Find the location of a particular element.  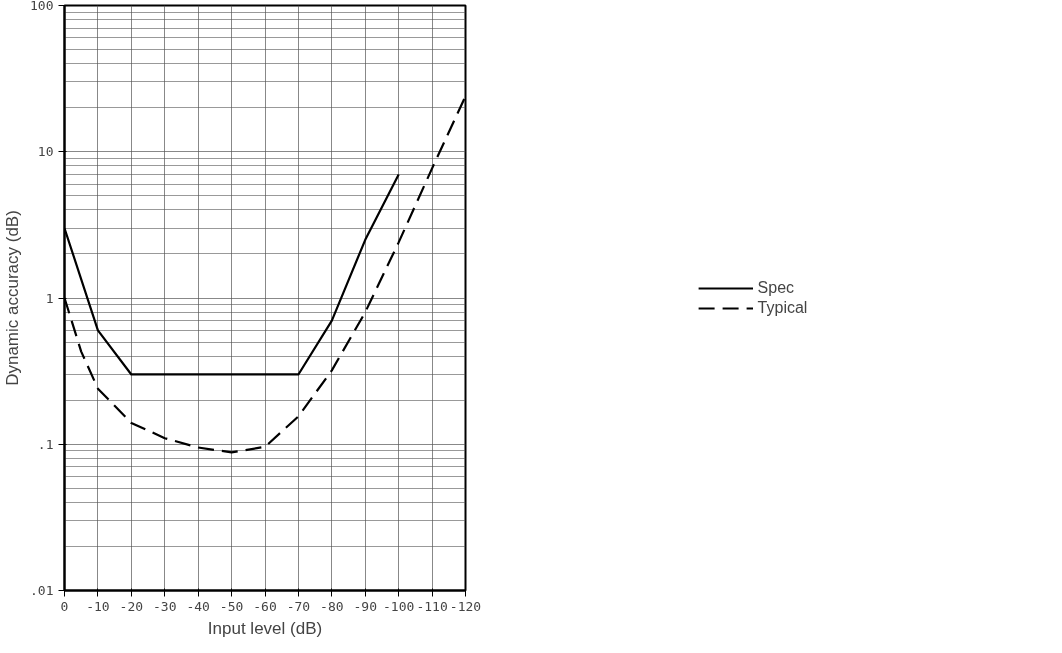

x-tick-label: 0 is located at coordinates (64, 606).